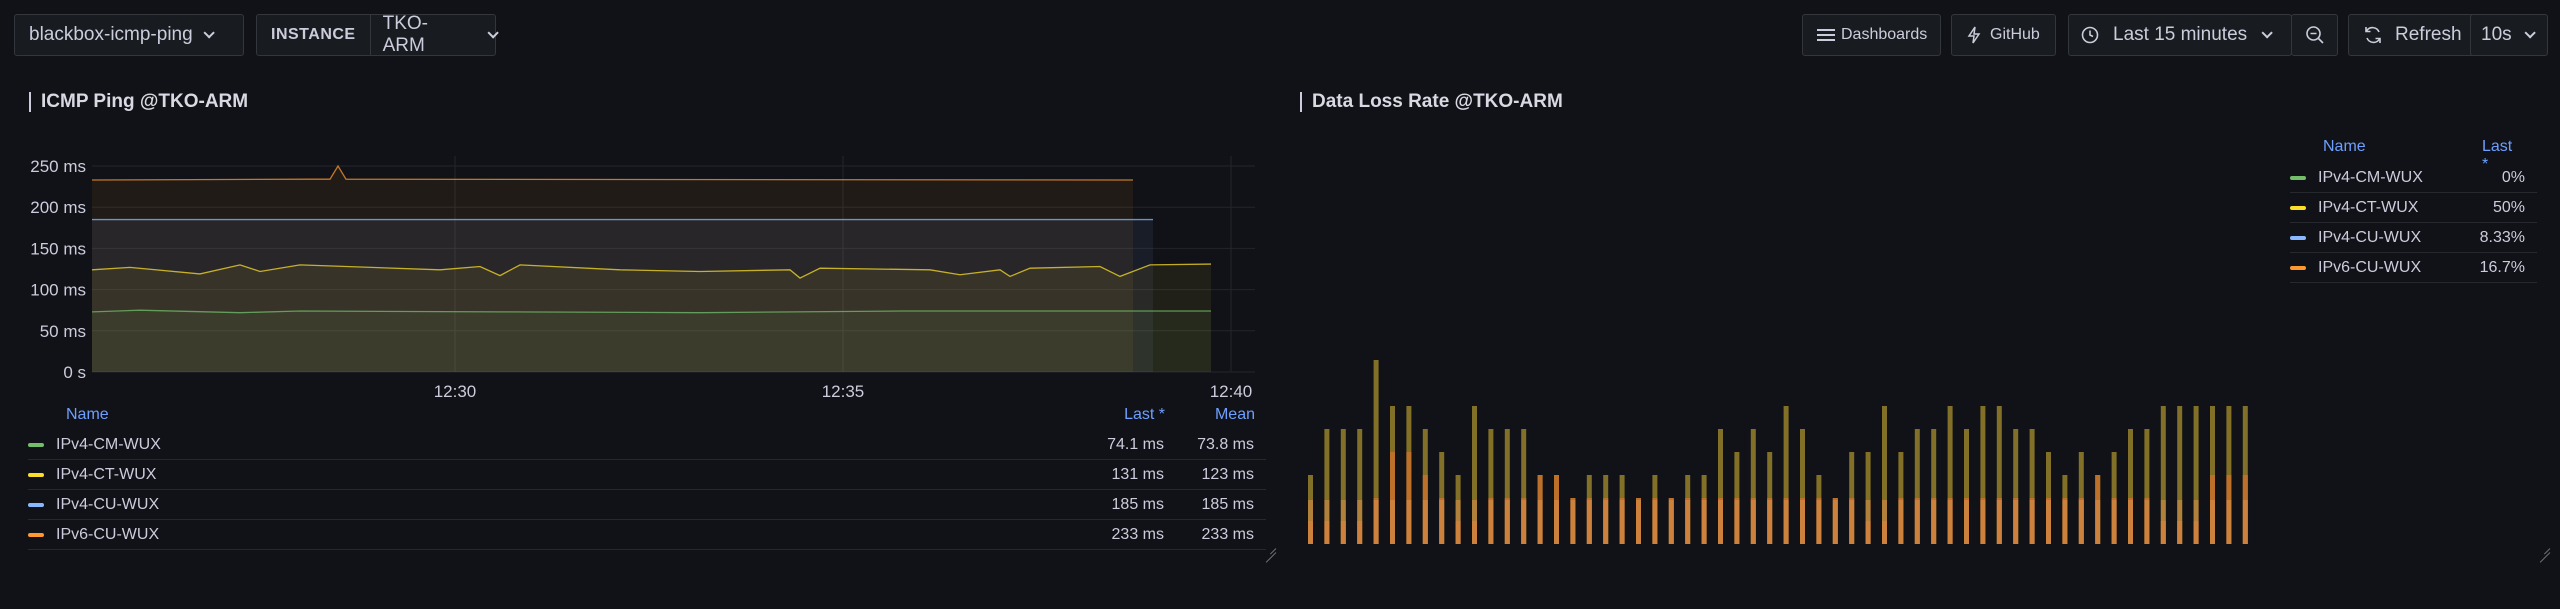  I want to click on dashboard-select-value: blackbox-icmp-ping, so click(111, 34).